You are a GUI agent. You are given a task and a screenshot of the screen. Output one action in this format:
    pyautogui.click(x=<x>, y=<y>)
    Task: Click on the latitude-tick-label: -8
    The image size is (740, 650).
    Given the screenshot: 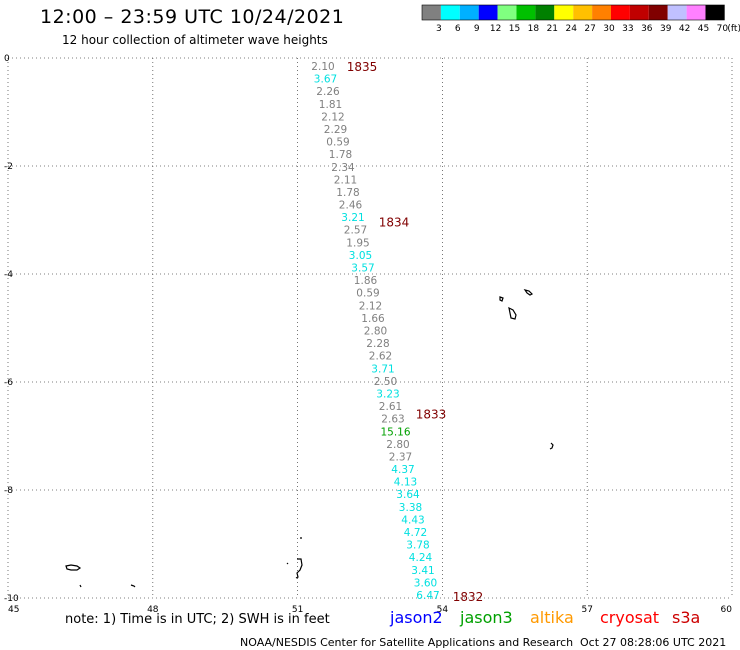 What is the action you would take?
    pyautogui.click(x=8, y=491)
    